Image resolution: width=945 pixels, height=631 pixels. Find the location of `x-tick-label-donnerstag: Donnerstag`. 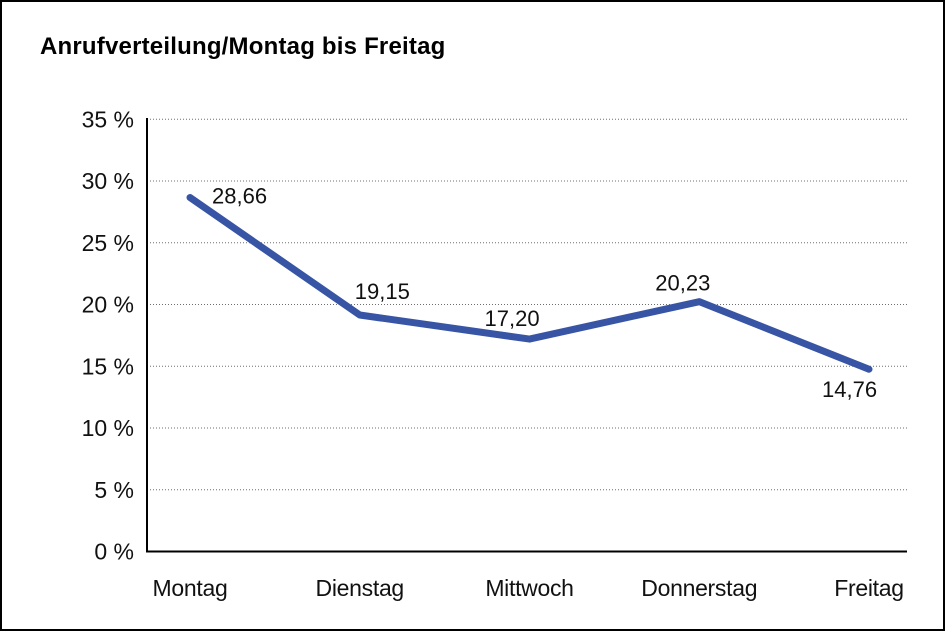

x-tick-label-donnerstag: Donnerstag is located at coordinates (699, 588).